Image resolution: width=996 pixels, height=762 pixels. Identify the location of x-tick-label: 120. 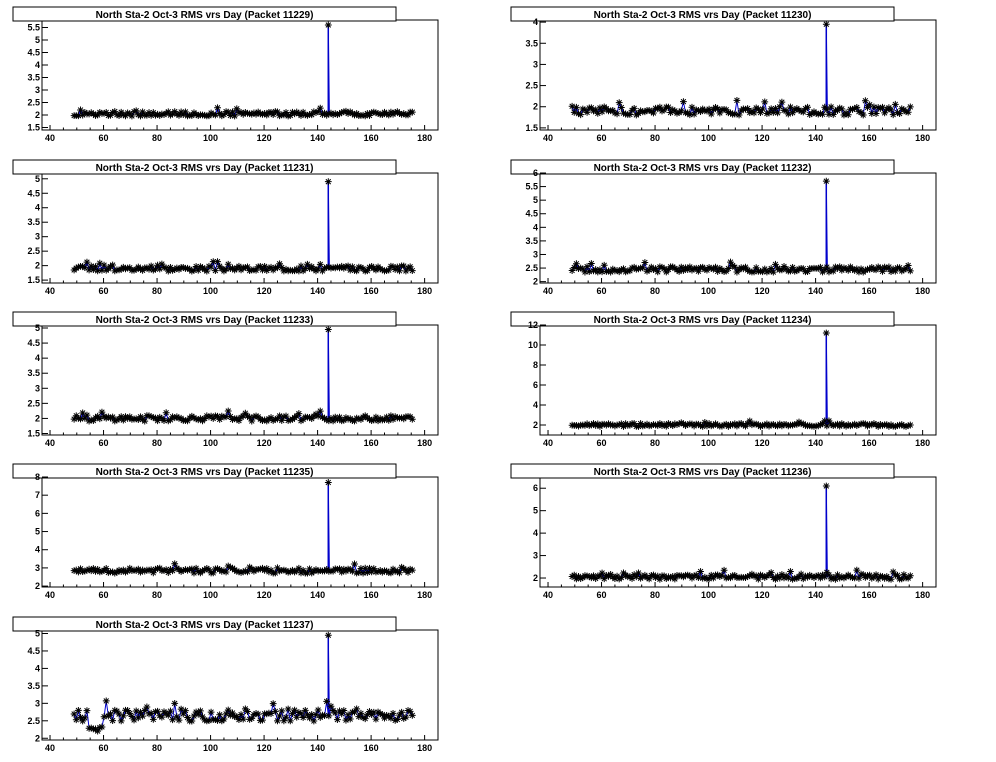
(264, 138).